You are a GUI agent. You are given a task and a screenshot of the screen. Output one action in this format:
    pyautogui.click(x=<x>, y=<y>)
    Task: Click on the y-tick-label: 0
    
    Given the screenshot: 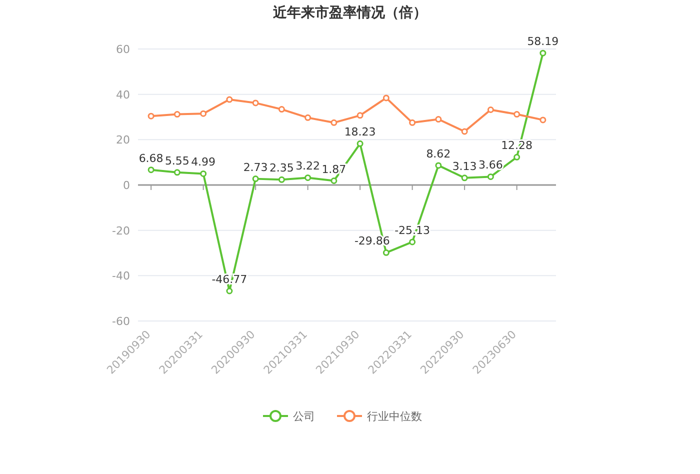 What is the action you would take?
    pyautogui.click(x=126, y=185)
    